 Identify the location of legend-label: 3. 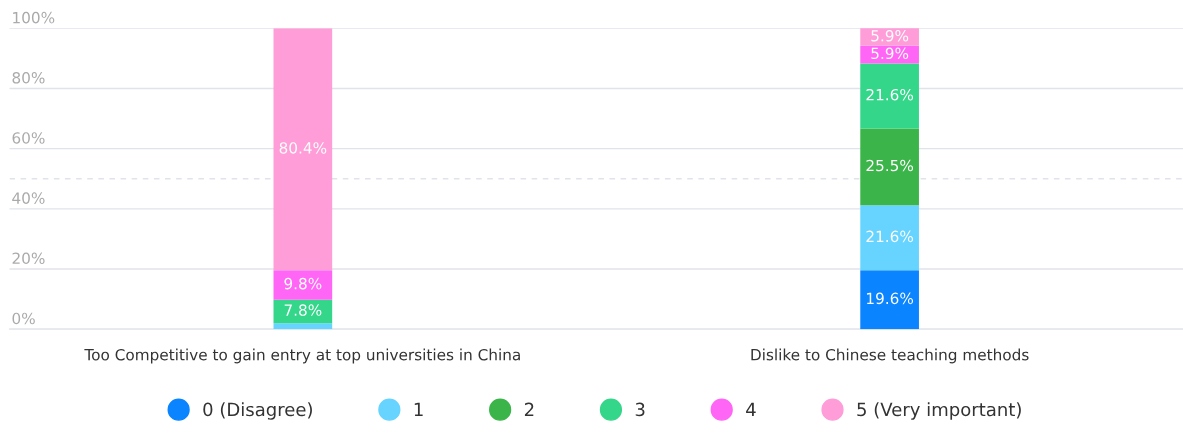
(640, 409).